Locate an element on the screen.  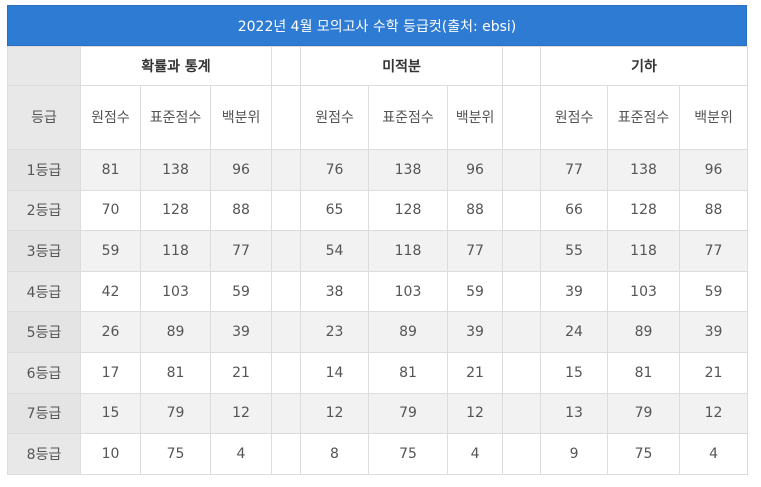
raw-score-cell: 8 is located at coordinates (335, 454).